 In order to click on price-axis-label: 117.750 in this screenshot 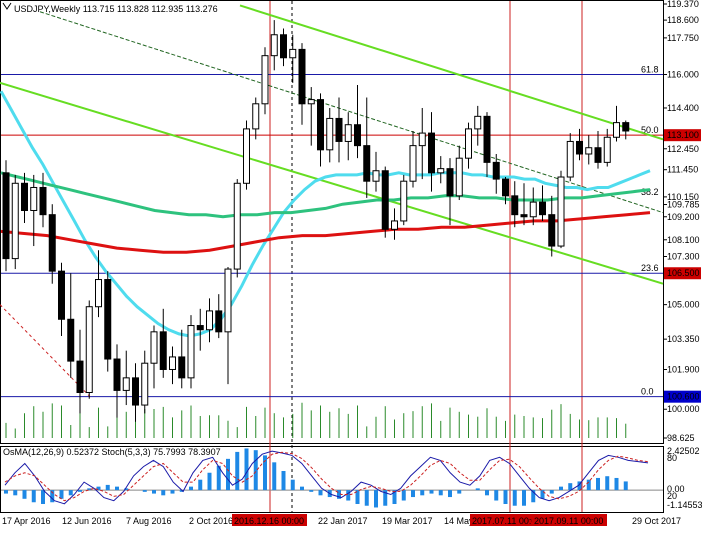, I will do `click(683, 38)`.